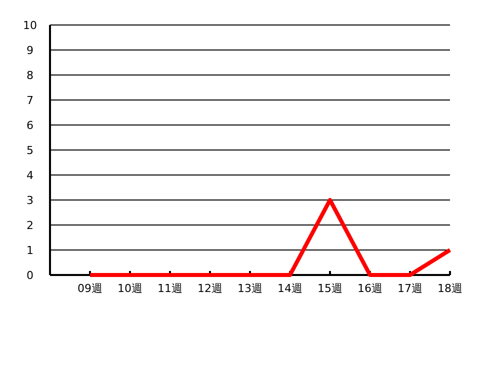  What do you see at coordinates (90, 288) in the screenshot?
I see `x-tick-label: 09週` at bounding box center [90, 288].